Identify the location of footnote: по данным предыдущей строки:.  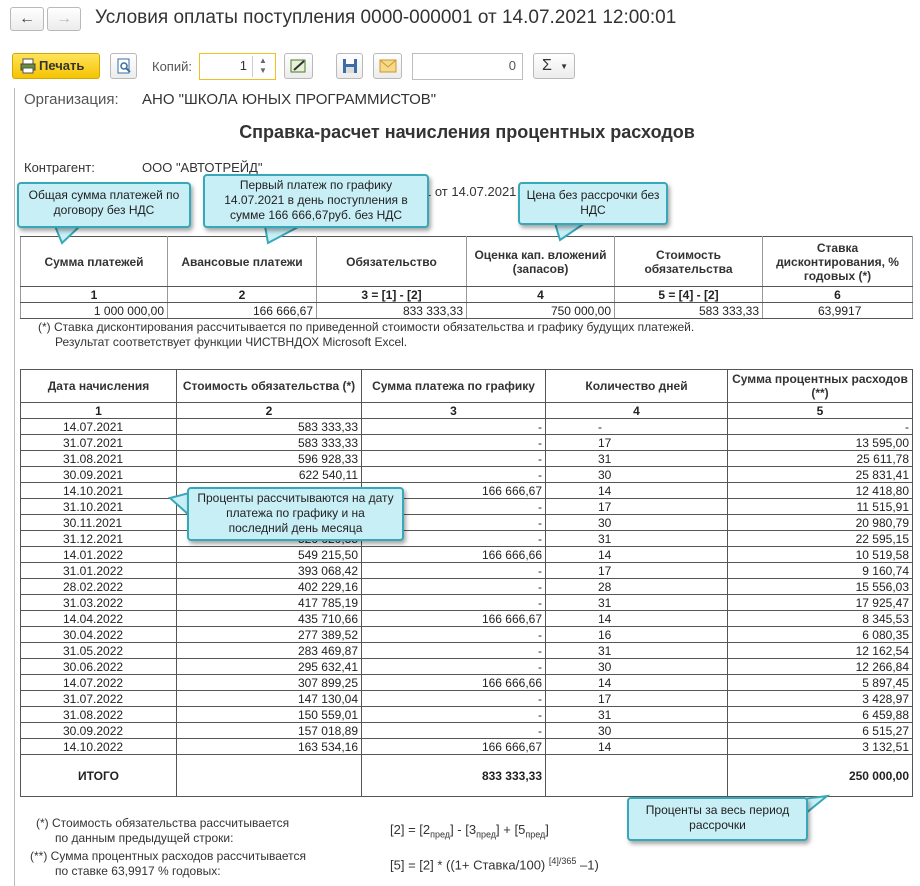
(144, 838).